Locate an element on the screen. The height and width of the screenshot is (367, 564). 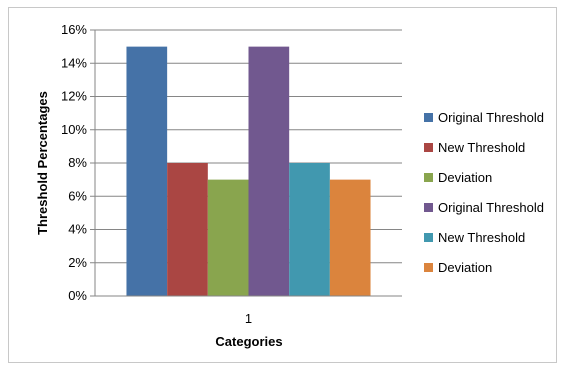
y-tick-label: 14% is located at coordinates (74, 62).